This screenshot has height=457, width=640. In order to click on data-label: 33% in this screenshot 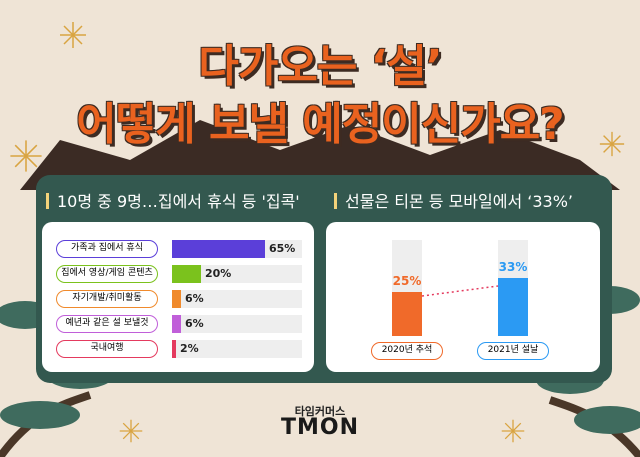, I will do `click(513, 267)`.